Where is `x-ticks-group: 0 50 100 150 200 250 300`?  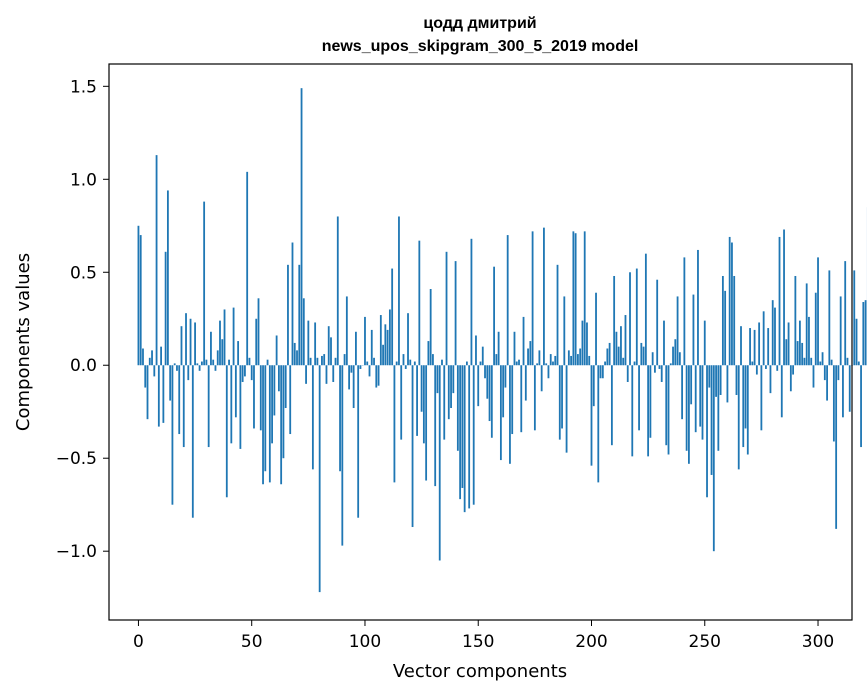 x-ticks-group: 0 50 100 150 200 250 300 is located at coordinates (483, 636).